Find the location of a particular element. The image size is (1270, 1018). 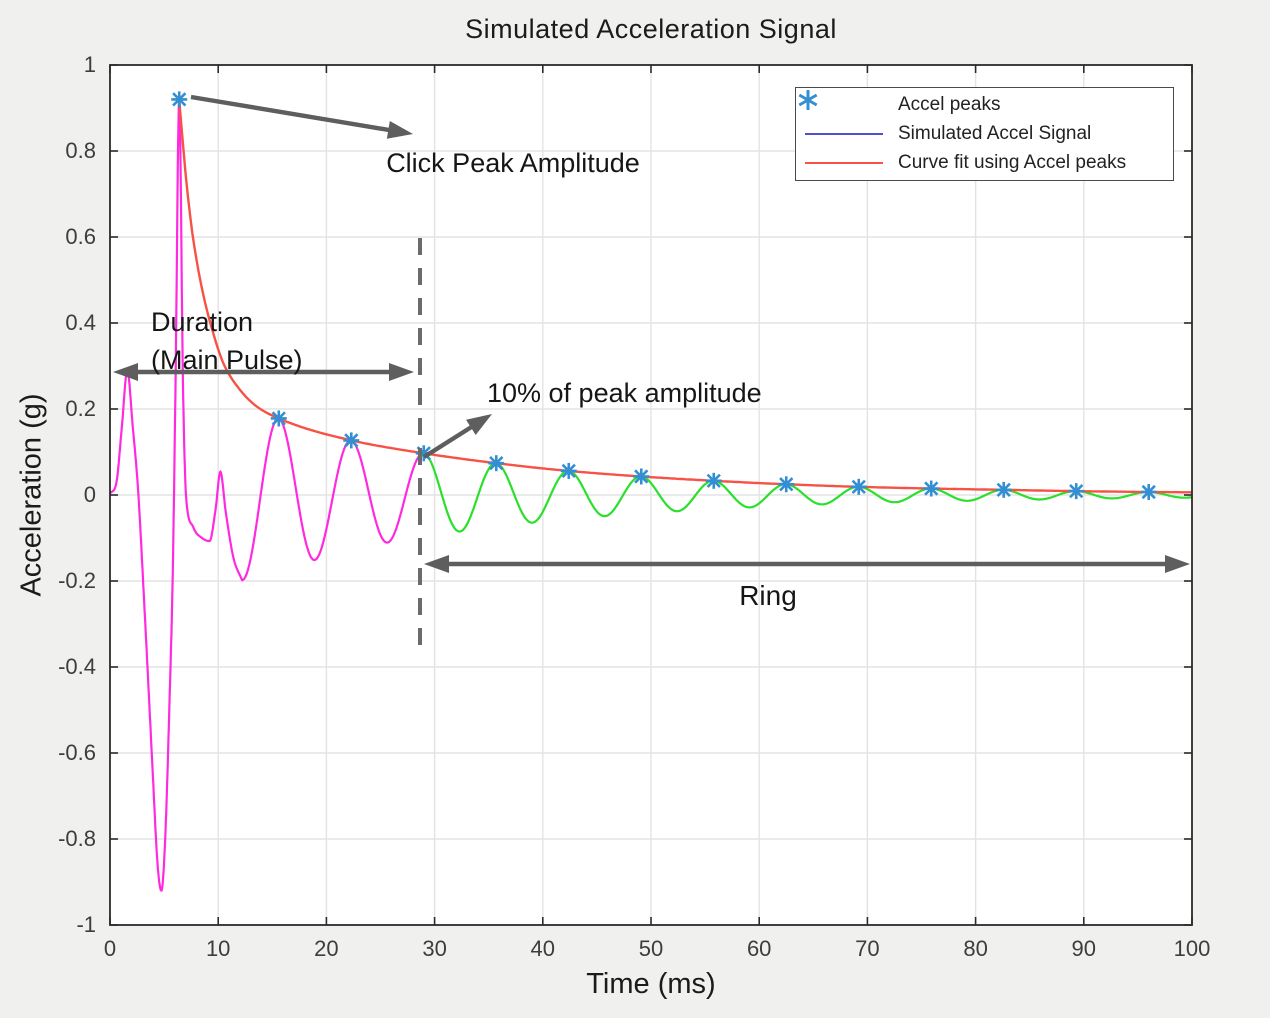

ring-curve is located at coordinates (808, 492).